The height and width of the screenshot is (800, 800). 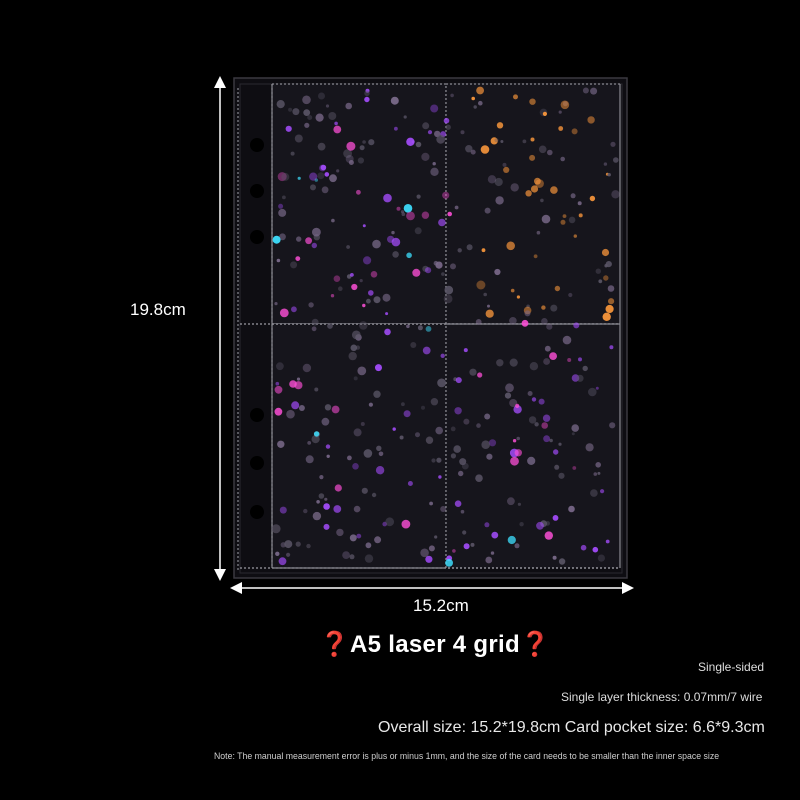 What do you see at coordinates (435, 644) in the screenshot?
I see `product-title: ❓A5 laser 4 grid❓` at bounding box center [435, 644].